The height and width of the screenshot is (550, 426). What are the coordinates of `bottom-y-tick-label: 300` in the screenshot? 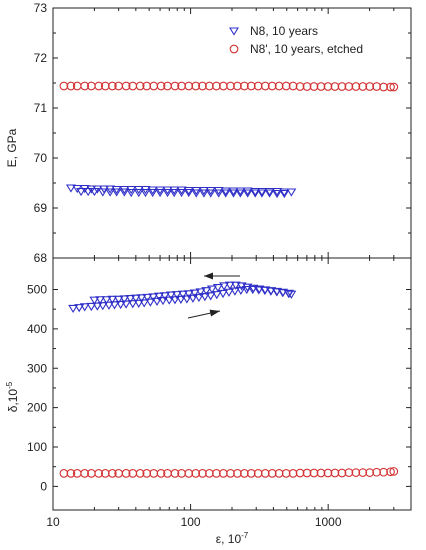 It's located at (37, 368).